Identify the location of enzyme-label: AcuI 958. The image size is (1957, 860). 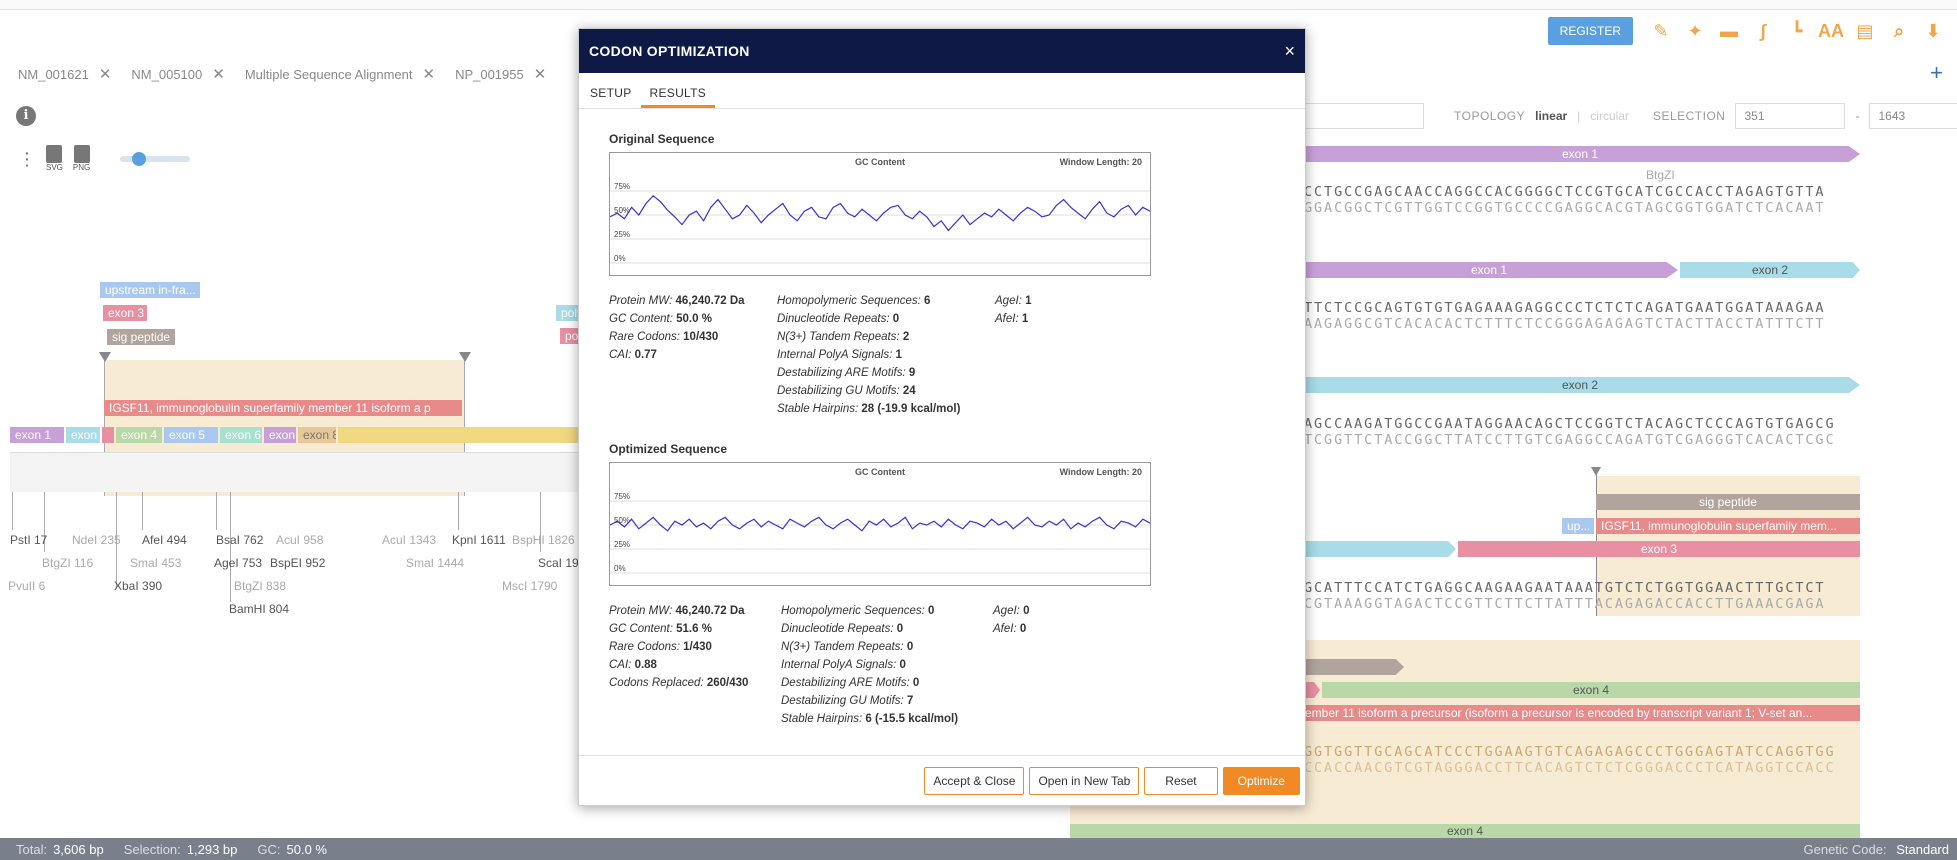
(300, 540).